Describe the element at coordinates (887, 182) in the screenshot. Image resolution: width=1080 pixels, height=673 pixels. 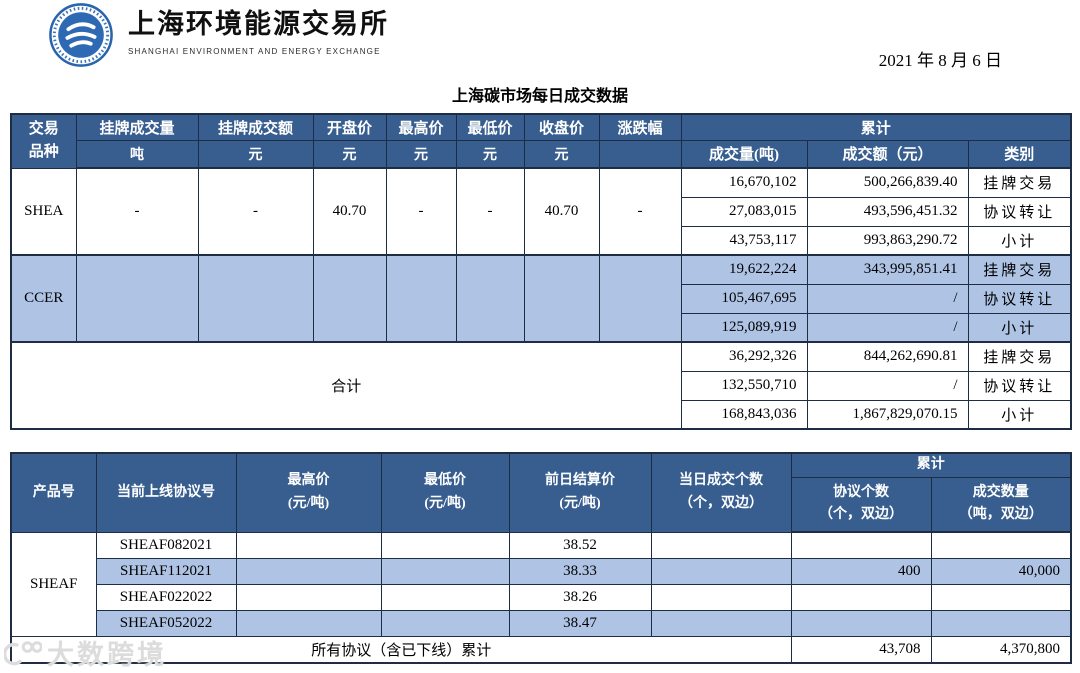
I see `amount-cell: 500,266,839.40` at that location.